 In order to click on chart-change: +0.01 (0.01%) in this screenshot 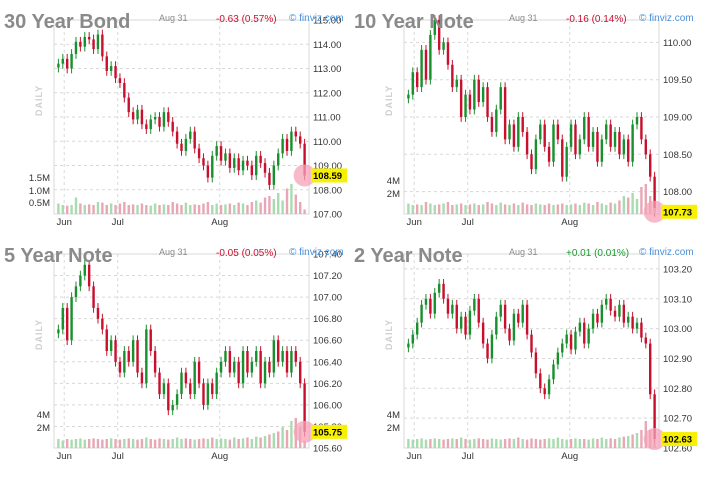, I will do `click(597, 253)`.